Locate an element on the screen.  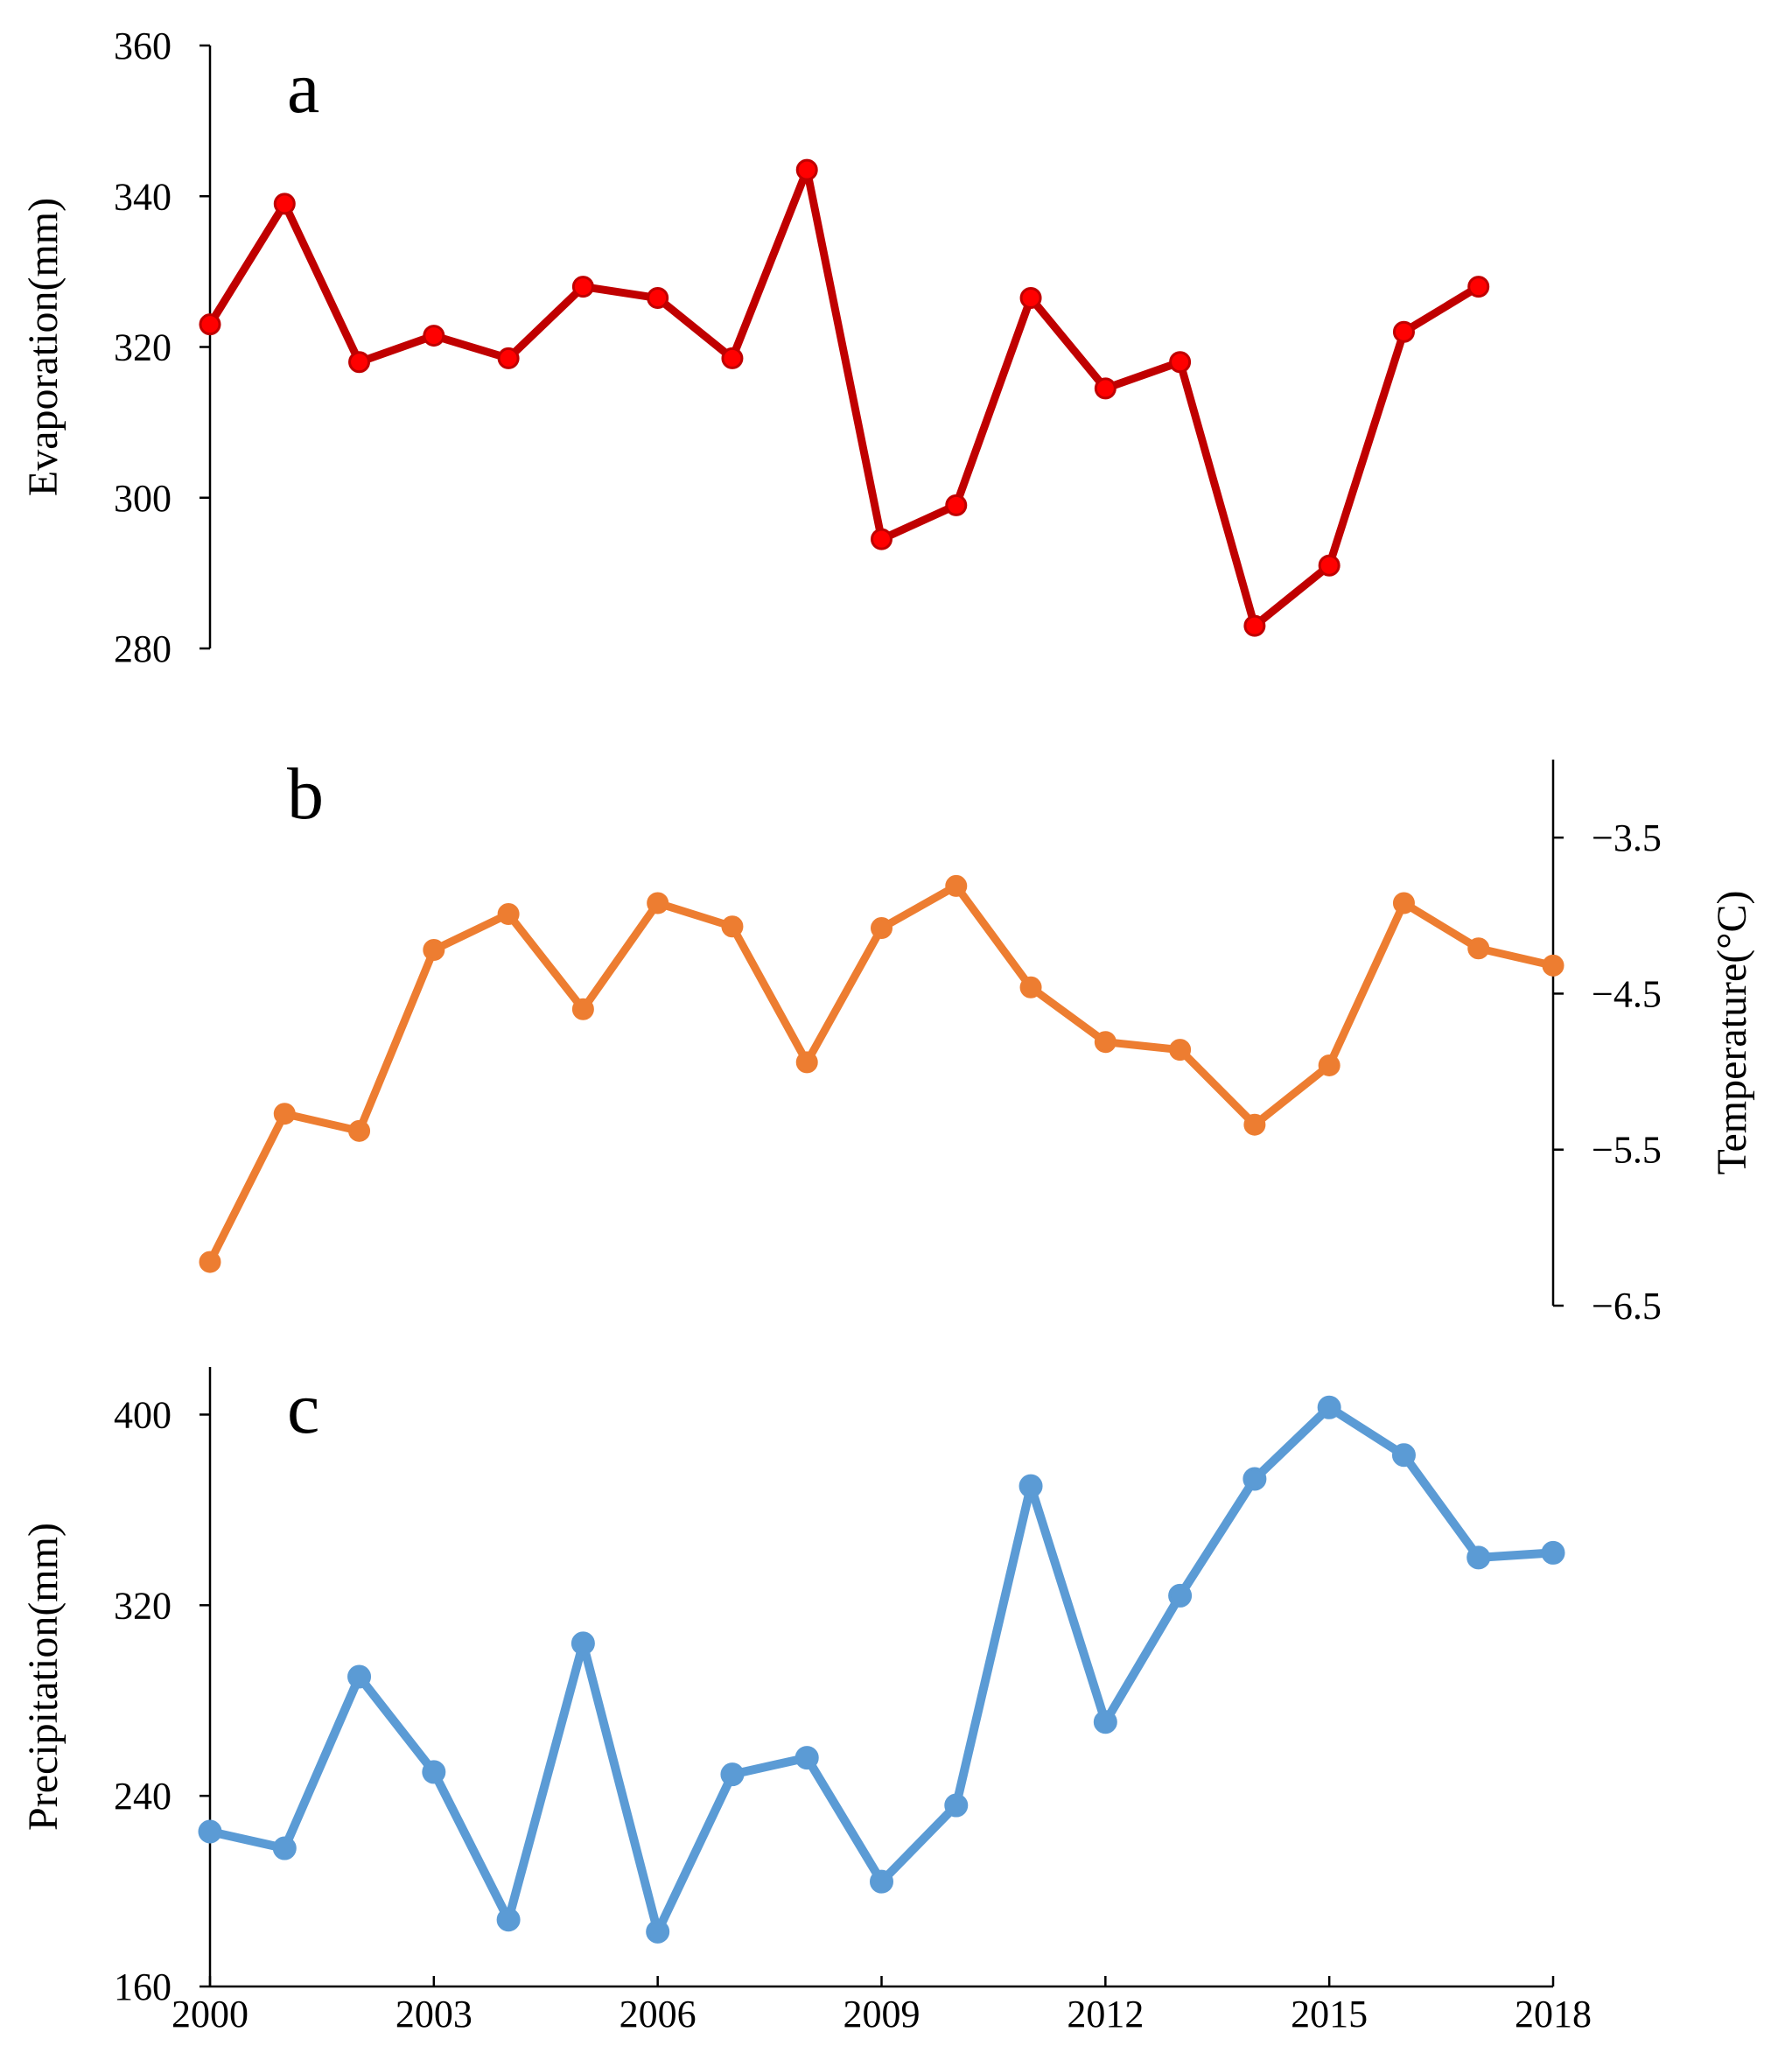
y-tick-label: 300 is located at coordinates (143, 499).